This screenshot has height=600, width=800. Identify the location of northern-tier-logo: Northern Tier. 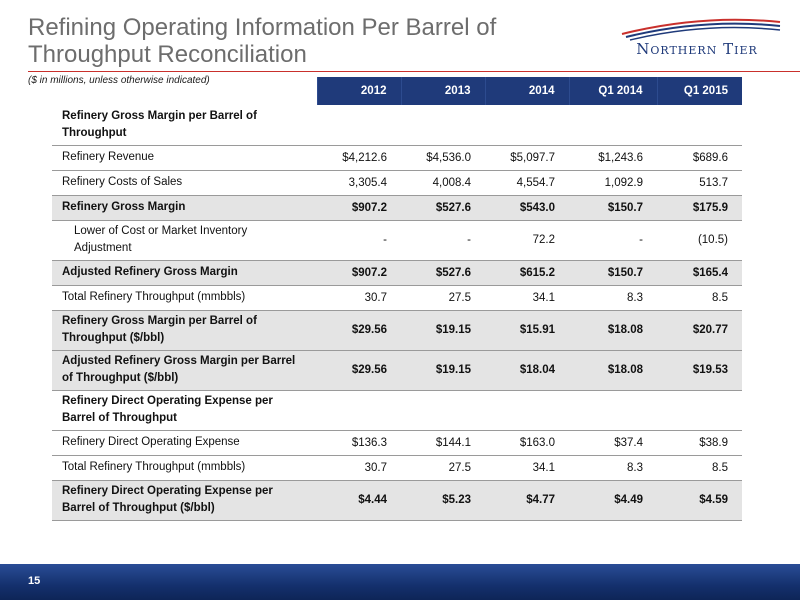
(697, 39).